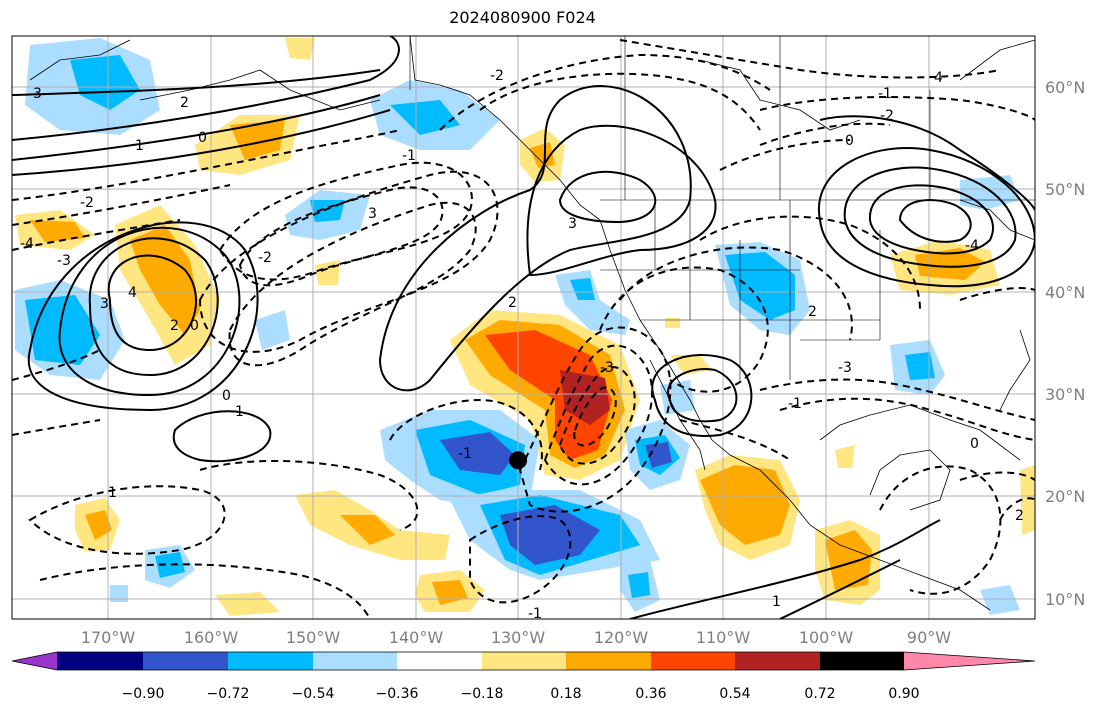 The image size is (1105, 712). I want to click on map-title: 2024080900 F024, so click(522, 17).